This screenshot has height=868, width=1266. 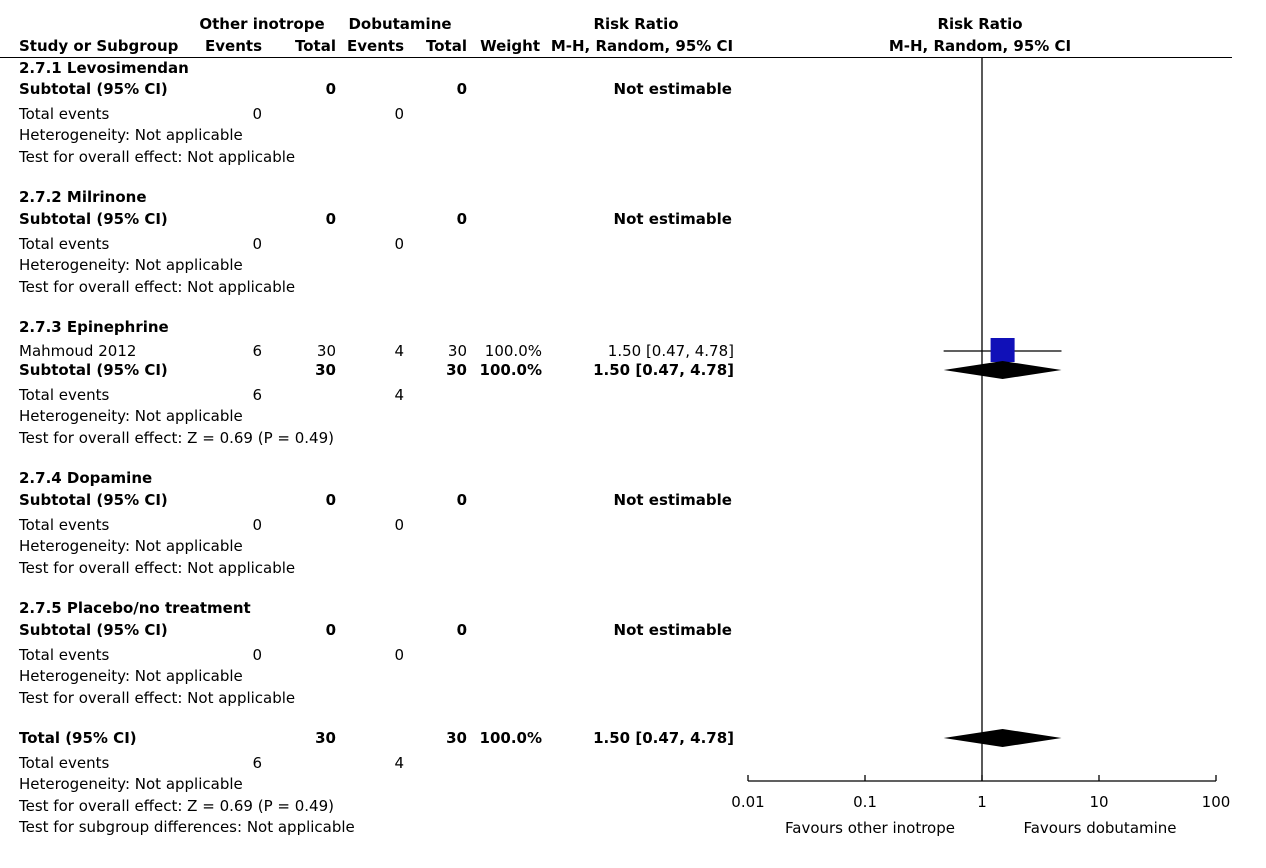 What do you see at coordinates (980, 46) in the screenshot?
I see `plot-method-header: M-H, Random, 95% CI` at bounding box center [980, 46].